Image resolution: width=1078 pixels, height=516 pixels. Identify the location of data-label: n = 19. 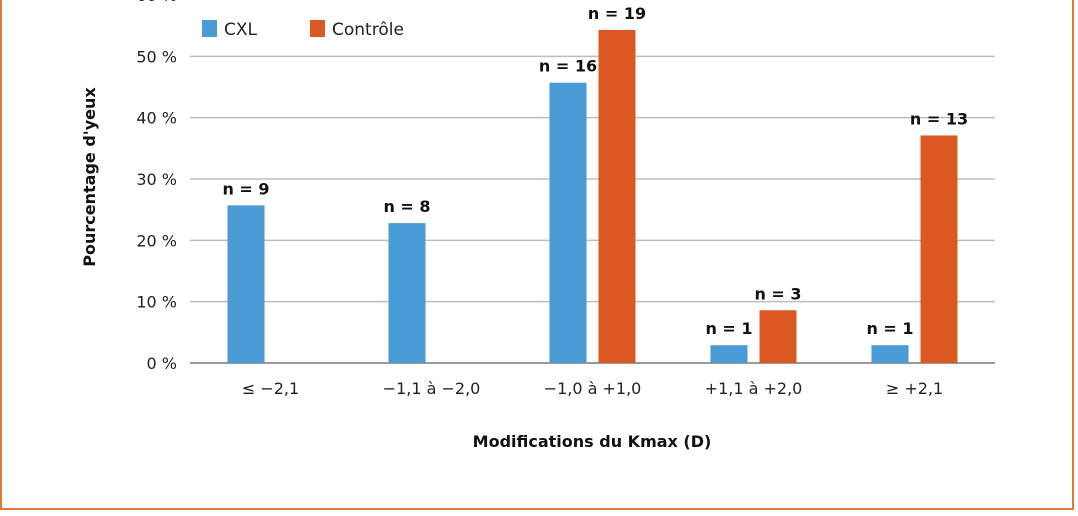
(617, 13).